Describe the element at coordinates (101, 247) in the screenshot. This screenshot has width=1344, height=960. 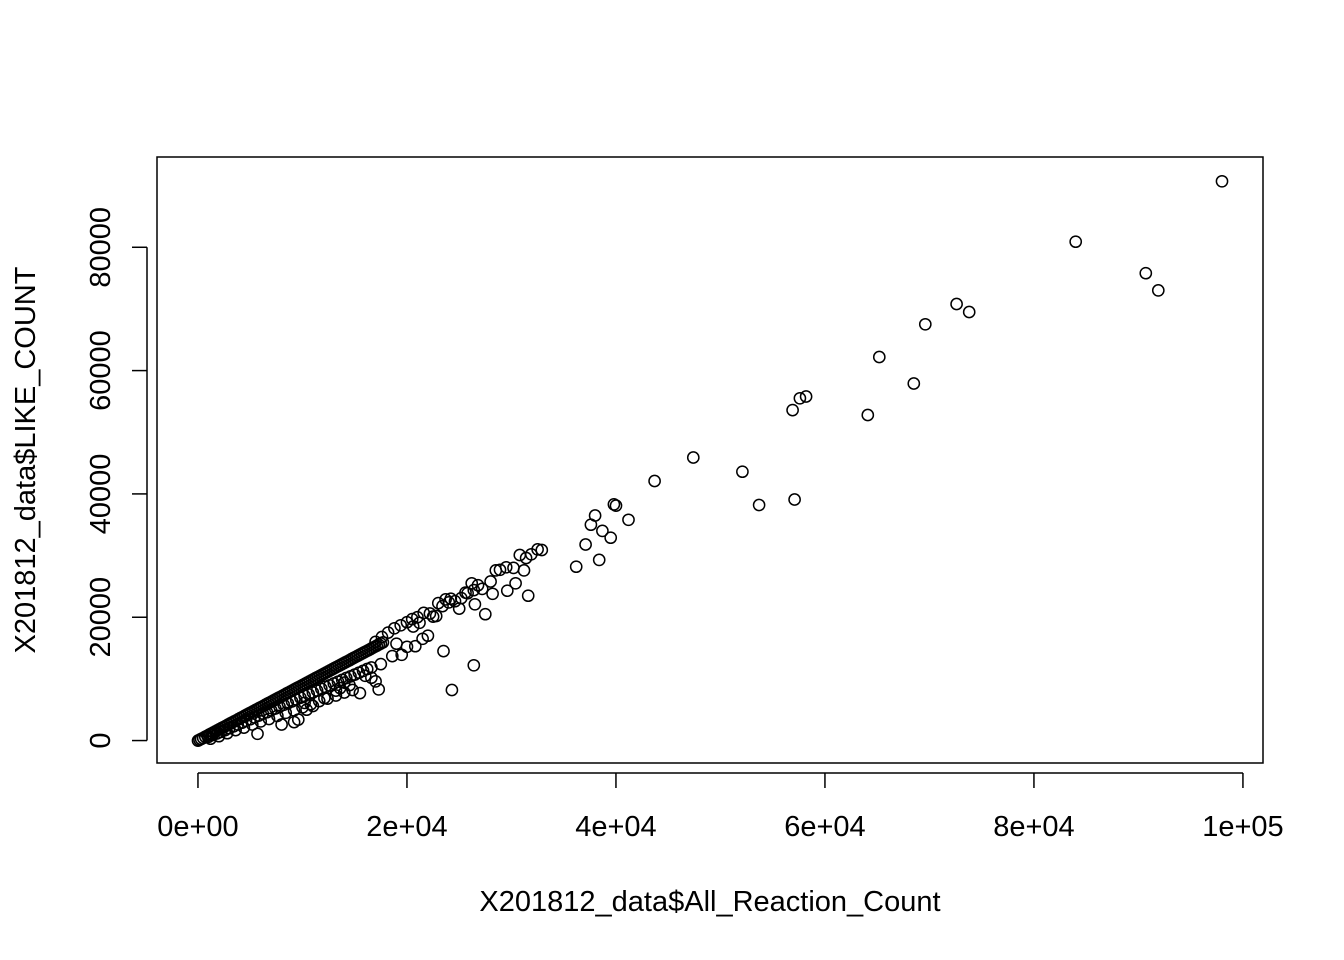
I see `y-tick-label: 80000` at that location.